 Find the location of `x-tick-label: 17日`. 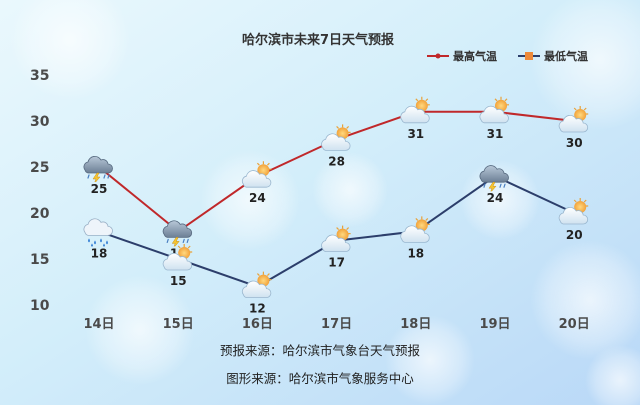

x-tick-label: 17日 is located at coordinates (336, 324).